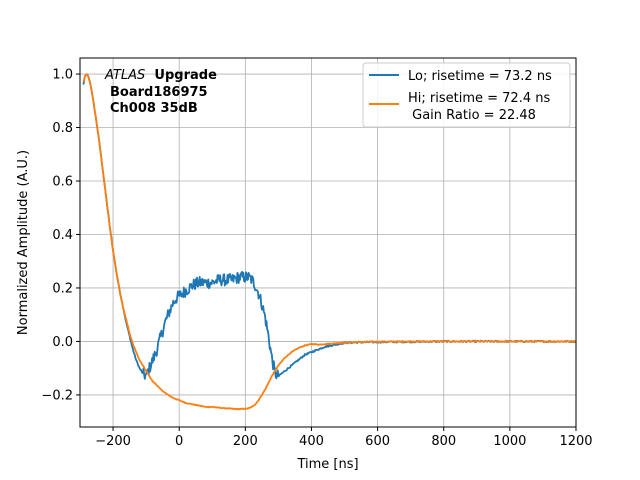  I want to click on legend-box, so click(466, 95).